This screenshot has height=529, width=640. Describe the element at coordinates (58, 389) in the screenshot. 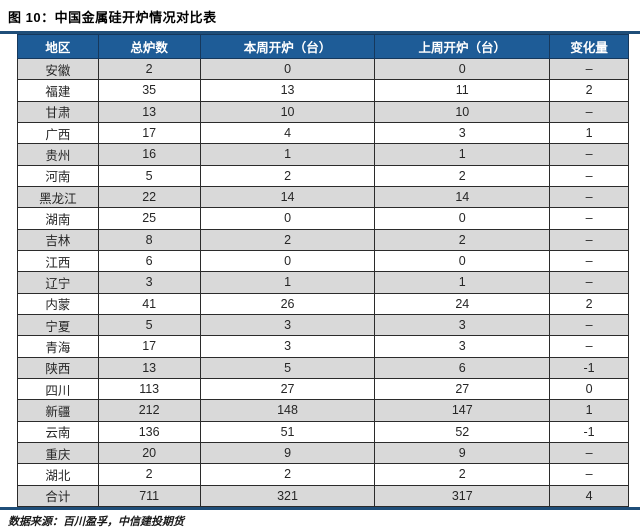

I see `region-cell: 四川` at that location.